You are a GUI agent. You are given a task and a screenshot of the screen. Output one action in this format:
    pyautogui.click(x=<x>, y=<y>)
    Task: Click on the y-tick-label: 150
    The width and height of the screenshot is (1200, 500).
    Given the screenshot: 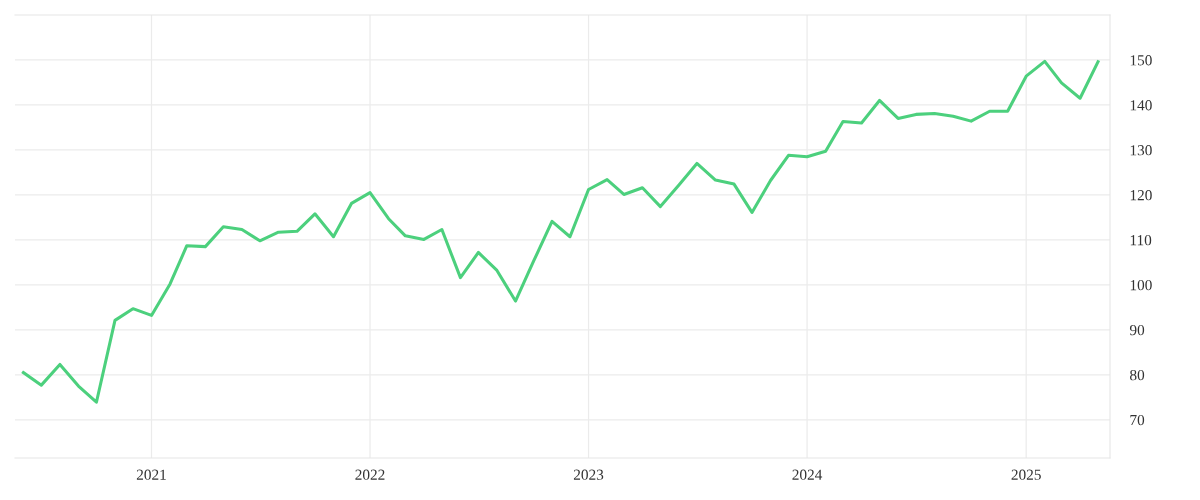 What is the action you would take?
    pyautogui.click(x=1141, y=60)
    